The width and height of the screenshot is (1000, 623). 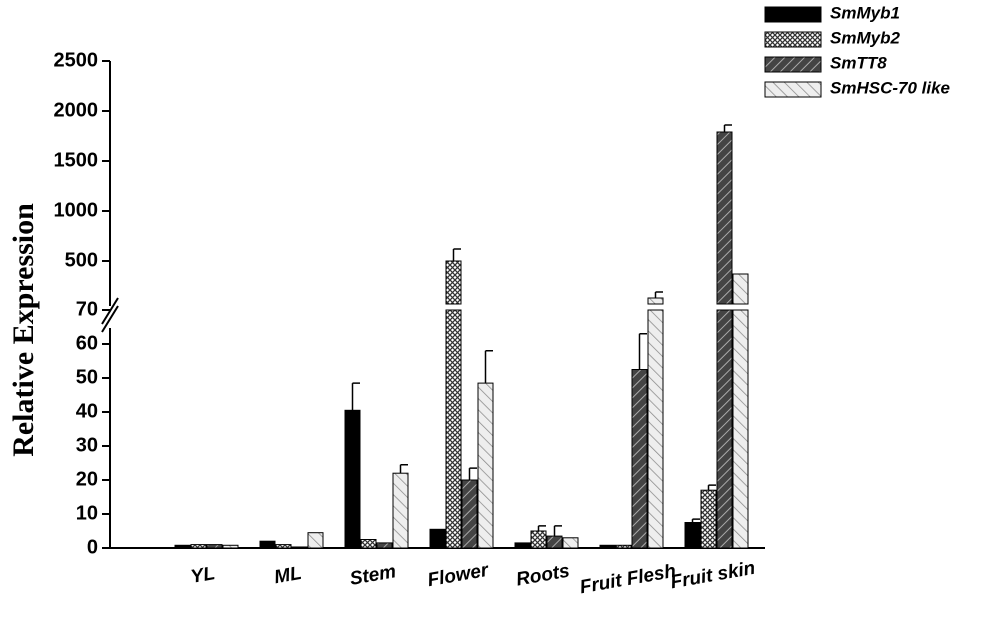 What do you see at coordinates (23, 330) in the screenshot?
I see `y-axis-label: Relative Expression` at bounding box center [23, 330].